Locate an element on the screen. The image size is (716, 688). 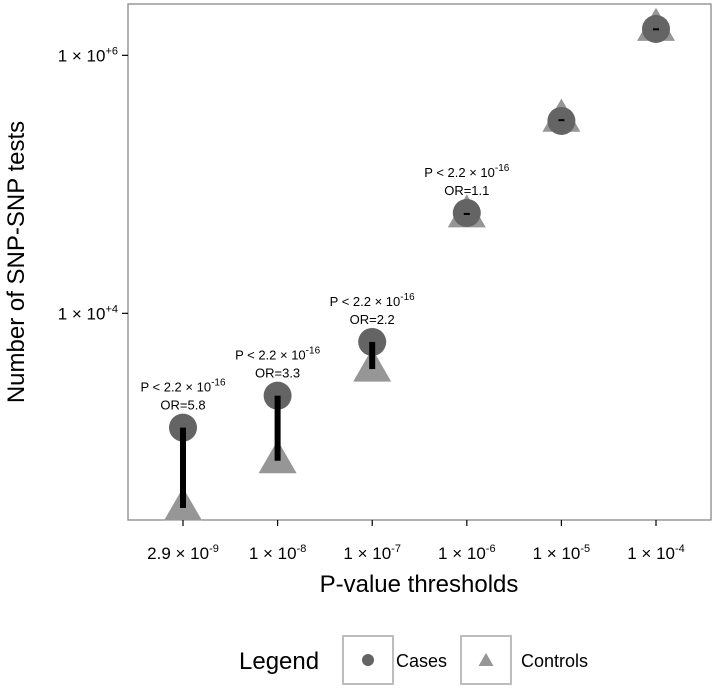
legend-item-label: Controls is located at coordinates (554, 661).